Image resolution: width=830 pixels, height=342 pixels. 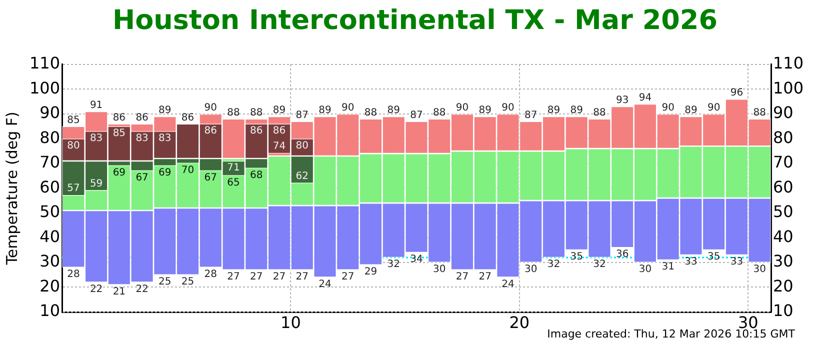 What do you see at coordinates (50, 261) in the screenshot?
I see `y-tick-label: 30` at bounding box center [50, 261].